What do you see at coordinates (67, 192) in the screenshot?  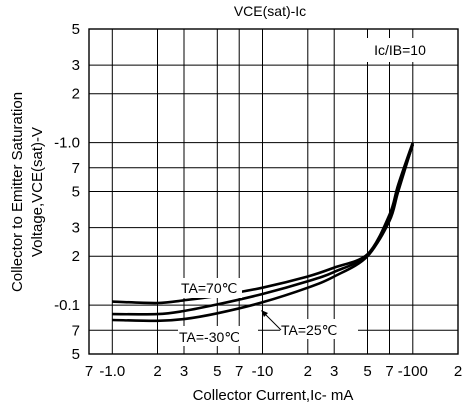 I see `y-tick-labels: 5 3 2 -1.0 7 5 3 2 -0.1 7 5` at bounding box center [67, 192].